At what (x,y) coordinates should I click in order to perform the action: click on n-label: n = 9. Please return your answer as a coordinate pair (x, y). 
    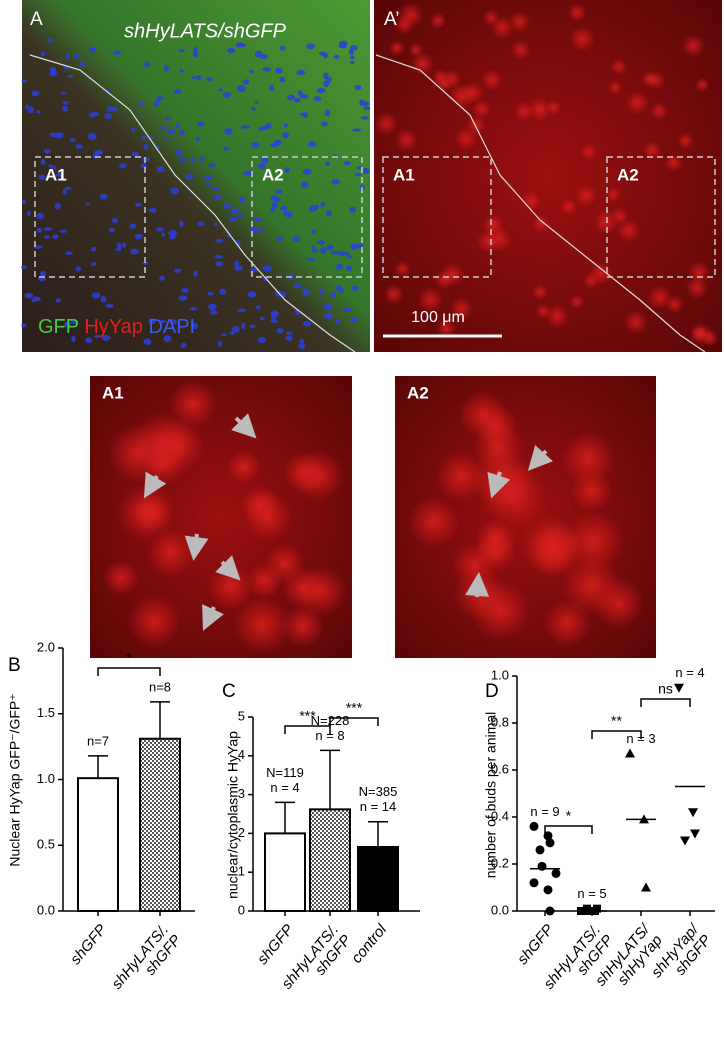
    Looking at the image, I should click on (544, 811).